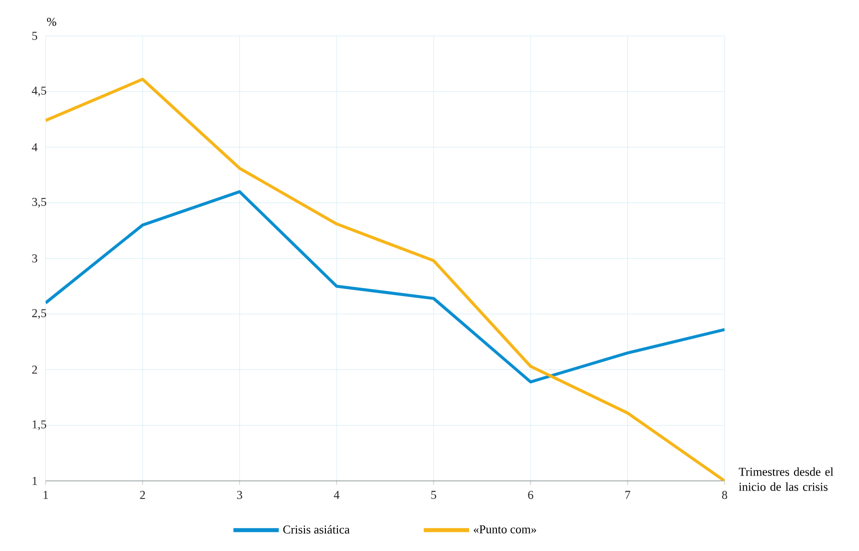 This screenshot has width=859, height=551. Describe the element at coordinates (35, 36) in the screenshot. I see `y-tick-label: 5` at that location.